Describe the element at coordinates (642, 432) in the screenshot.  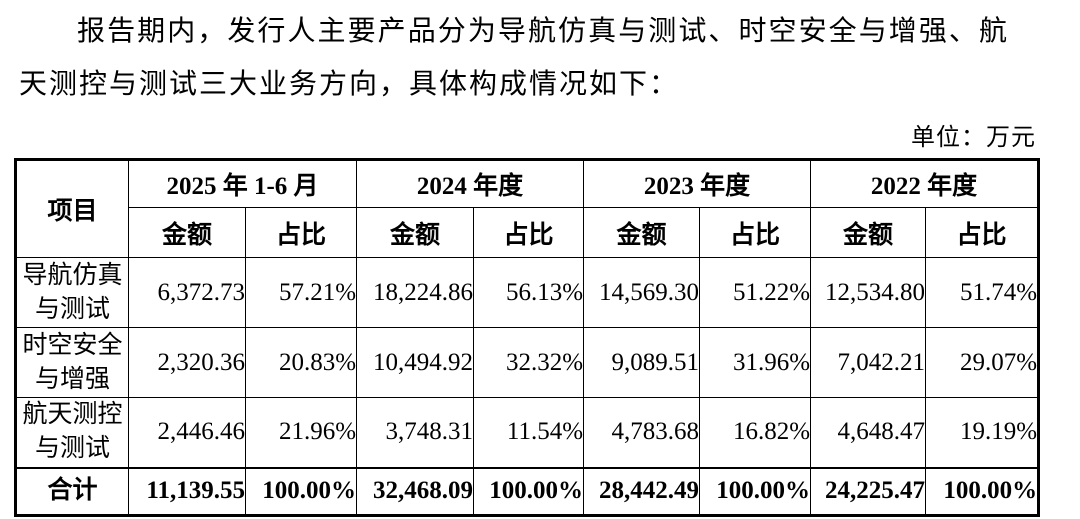
I see `amount-cell: 4,783.68` at that location.